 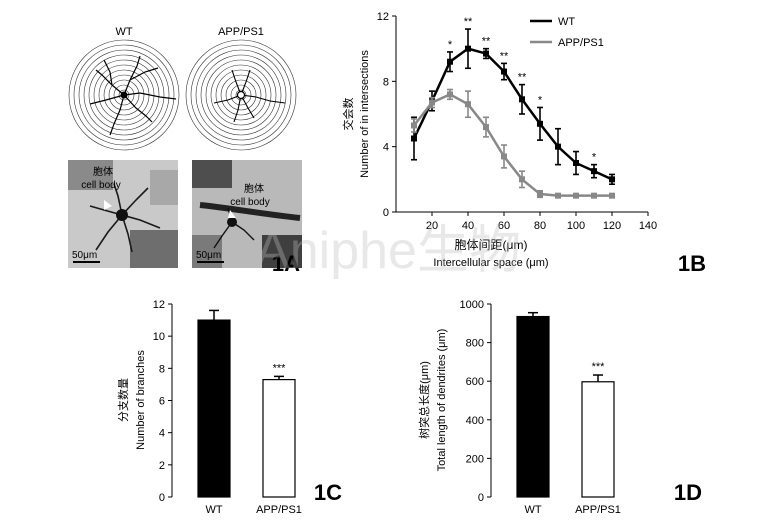 What do you see at coordinates (491, 245) in the screenshot?
I see `chart-1b-xlabel-cn: 胞体间距(μm)` at bounding box center [491, 245].